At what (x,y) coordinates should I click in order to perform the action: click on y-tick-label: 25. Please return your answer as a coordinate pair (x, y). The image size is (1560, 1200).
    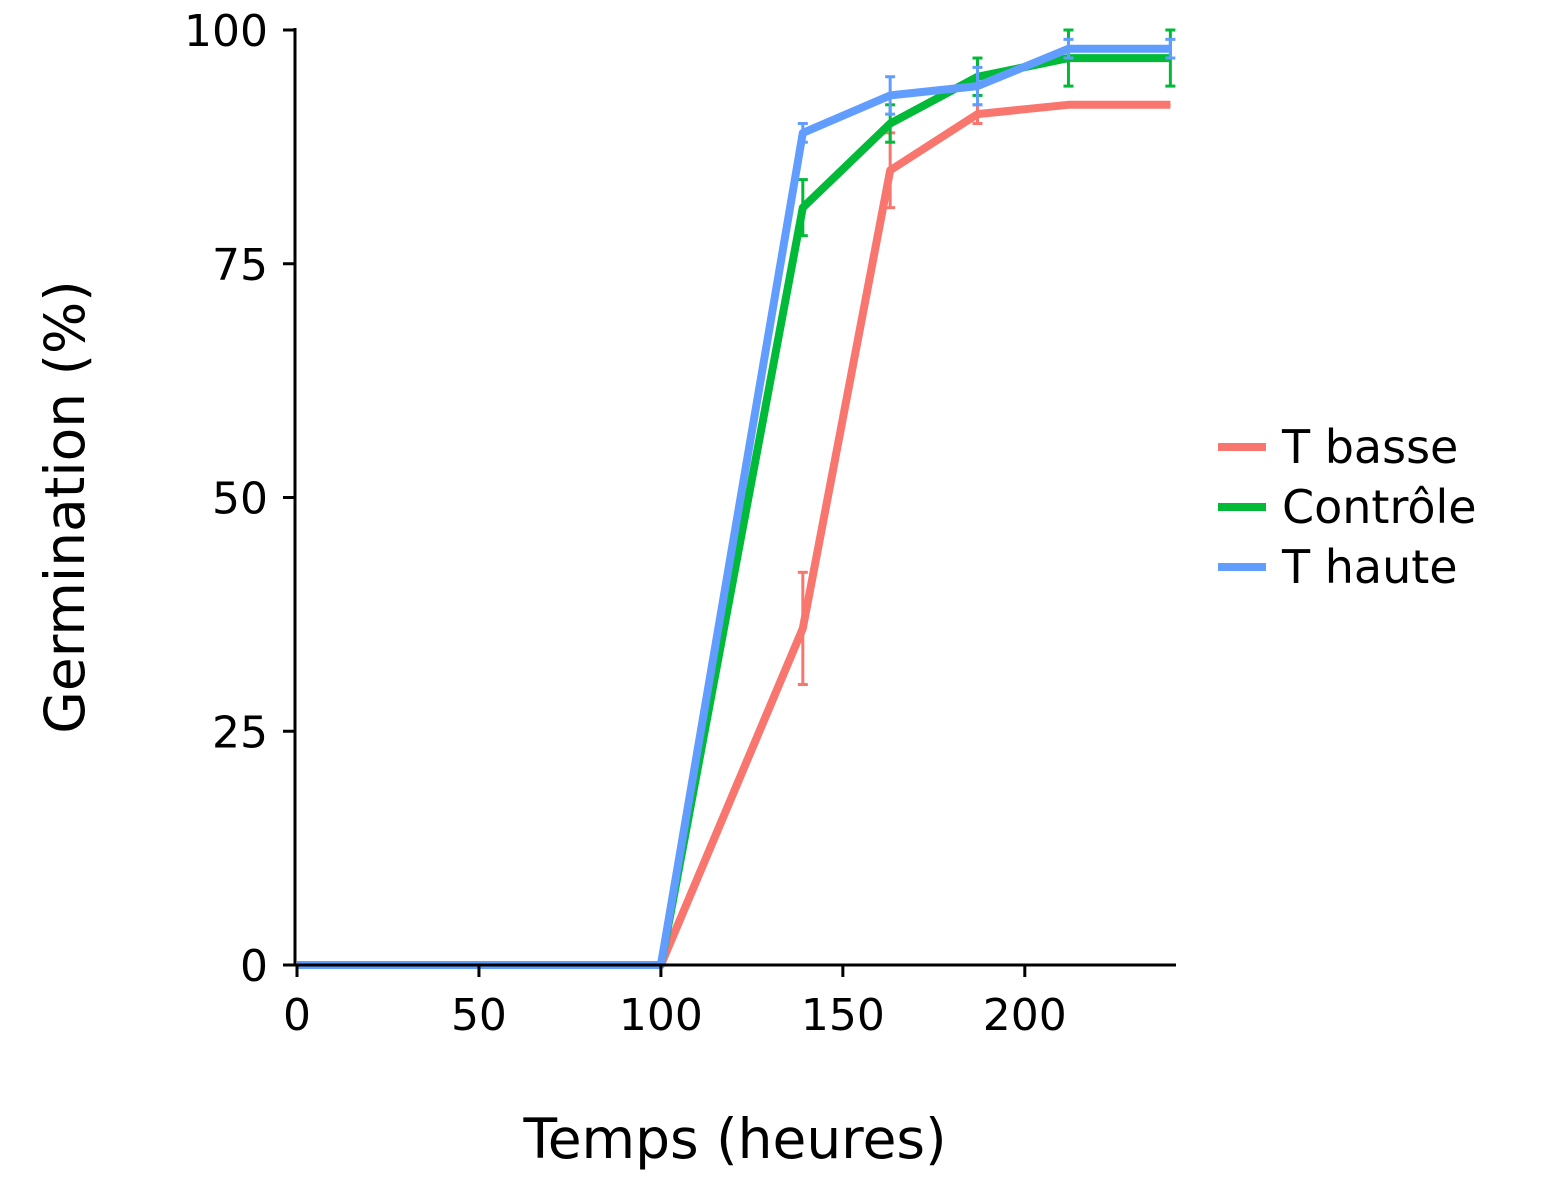
    Looking at the image, I should click on (240, 732).